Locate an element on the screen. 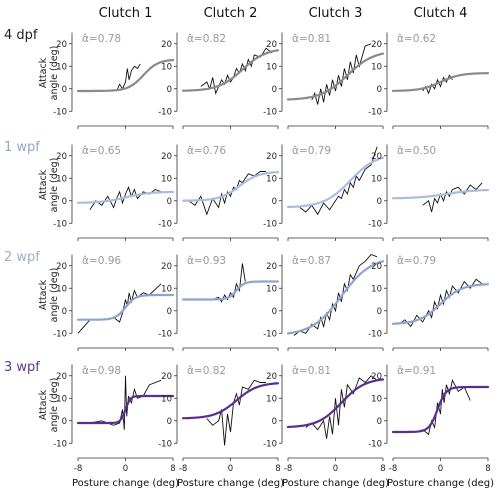  alpha-label: α̂=0.93 is located at coordinates (206, 261).